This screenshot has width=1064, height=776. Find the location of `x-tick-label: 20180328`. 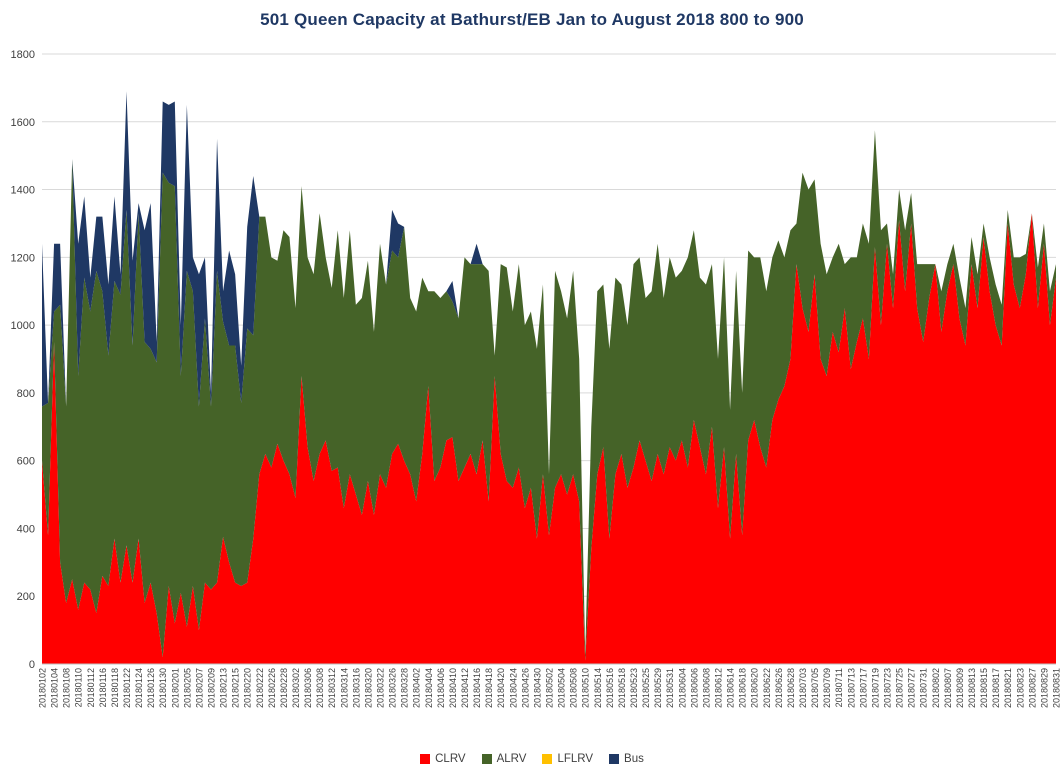

x-tick-label: 20180328 is located at coordinates (405, 688).